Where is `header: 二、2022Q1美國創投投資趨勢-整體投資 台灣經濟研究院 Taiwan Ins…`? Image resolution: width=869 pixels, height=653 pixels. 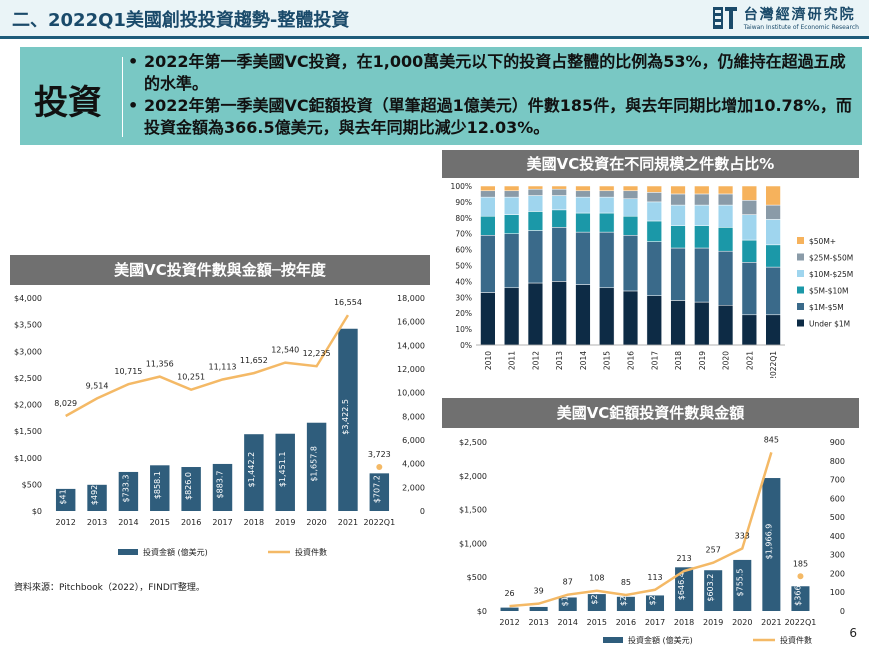 header: 二、2022Q1美國創投投資趨勢-整體投資 台灣經濟研究院 Taiwan Ins… is located at coordinates (434, 20).